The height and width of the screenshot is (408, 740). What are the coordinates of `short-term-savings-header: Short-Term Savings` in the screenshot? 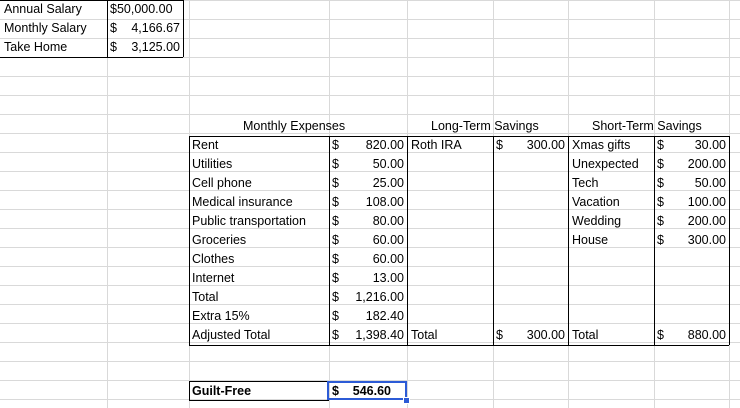 It's located at (647, 126).